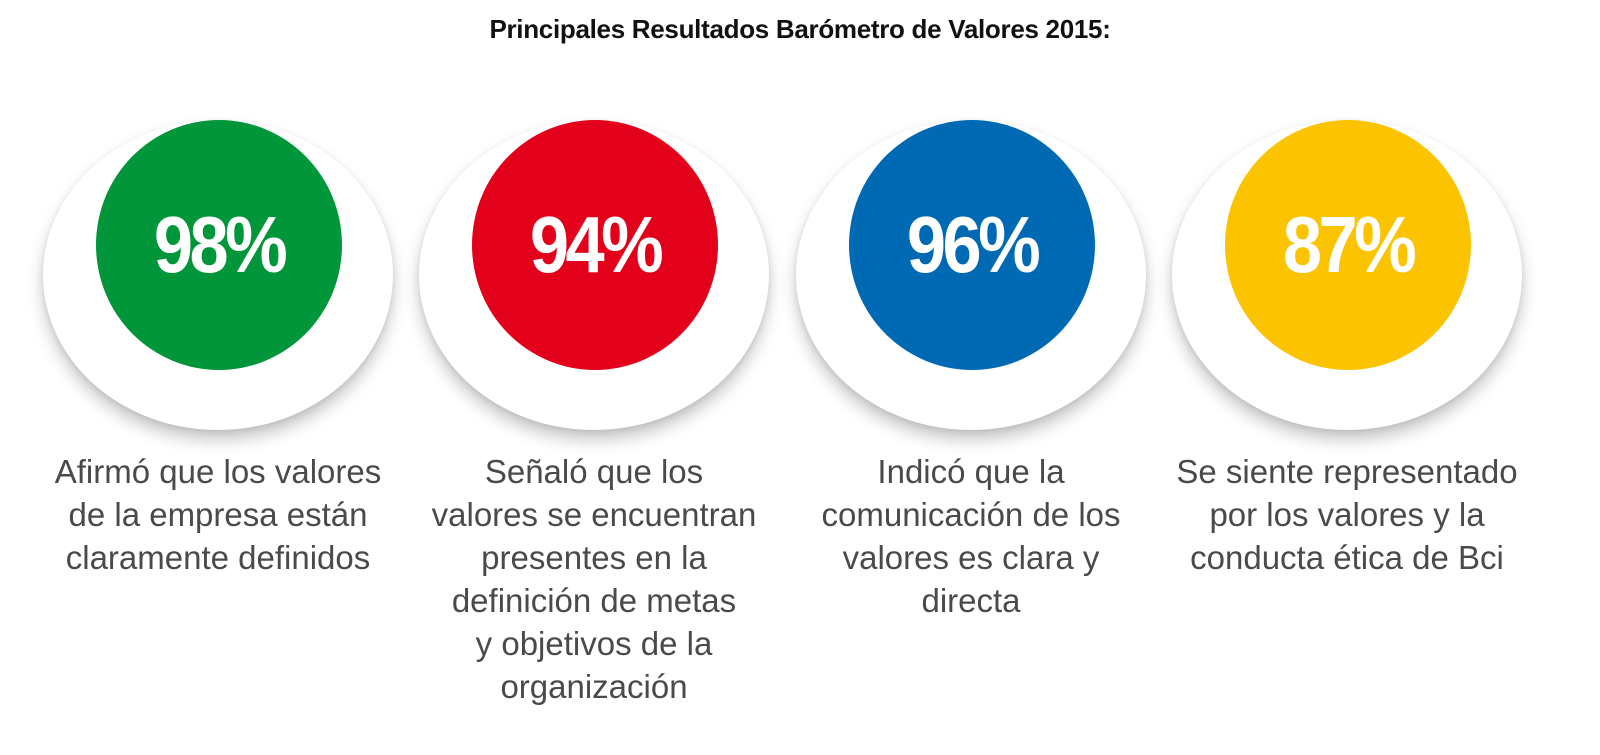 Image resolution: width=1600 pixels, height=755 pixels. Describe the element at coordinates (594, 471) in the screenshot. I see `stat-description-line: Señaló que los` at that location.